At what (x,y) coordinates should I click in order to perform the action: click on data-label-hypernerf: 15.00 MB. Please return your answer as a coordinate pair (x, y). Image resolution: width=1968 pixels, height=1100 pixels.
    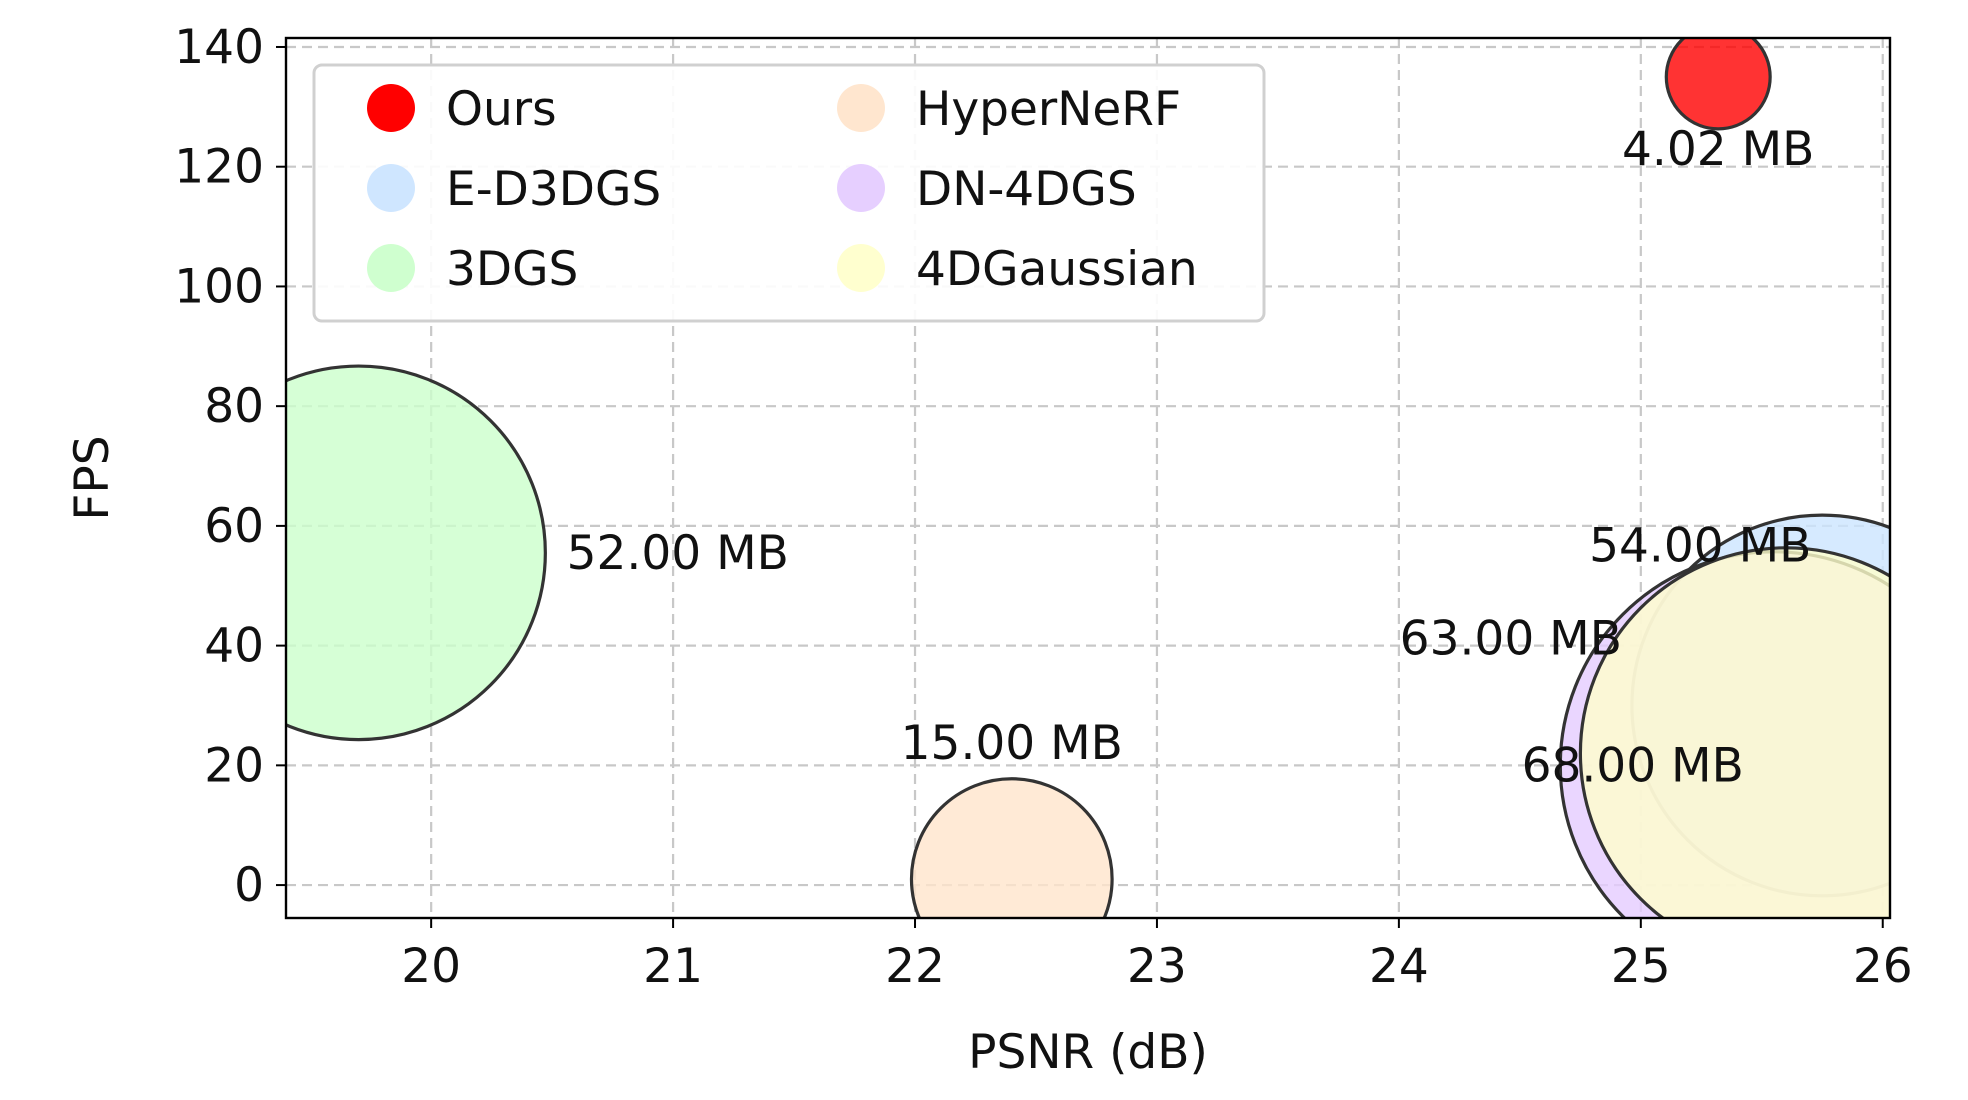
    Looking at the image, I should click on (1012, 743).